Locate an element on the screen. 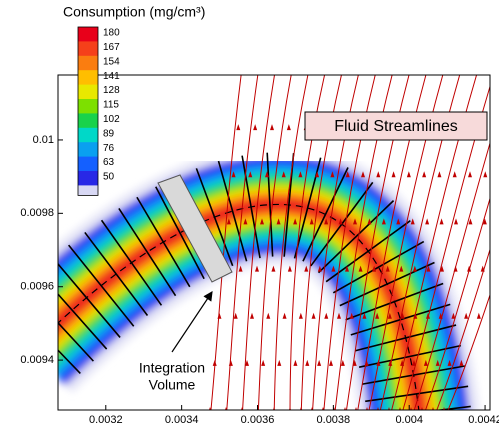 The width and height of the screenshot is (499, 437). colorbar-label: 50 is located at coordinates (109, 177).